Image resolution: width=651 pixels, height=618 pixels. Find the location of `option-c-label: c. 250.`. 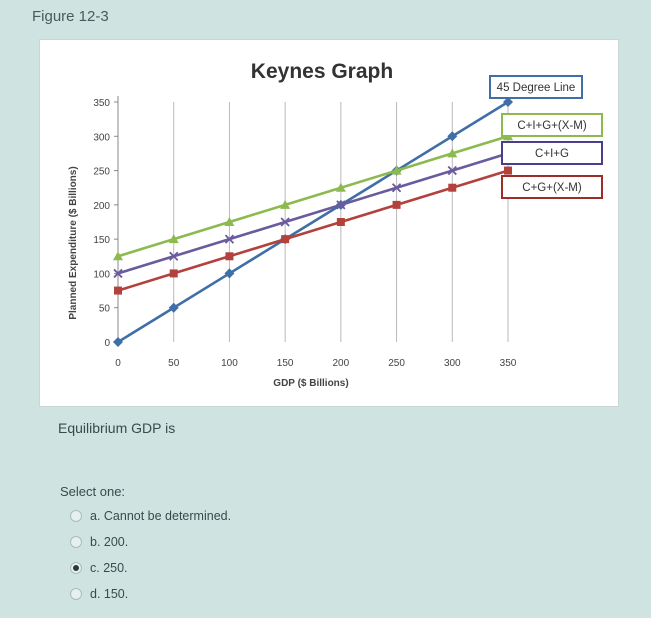

option-c-label: c. 250. is located at coordinates (109, 568).